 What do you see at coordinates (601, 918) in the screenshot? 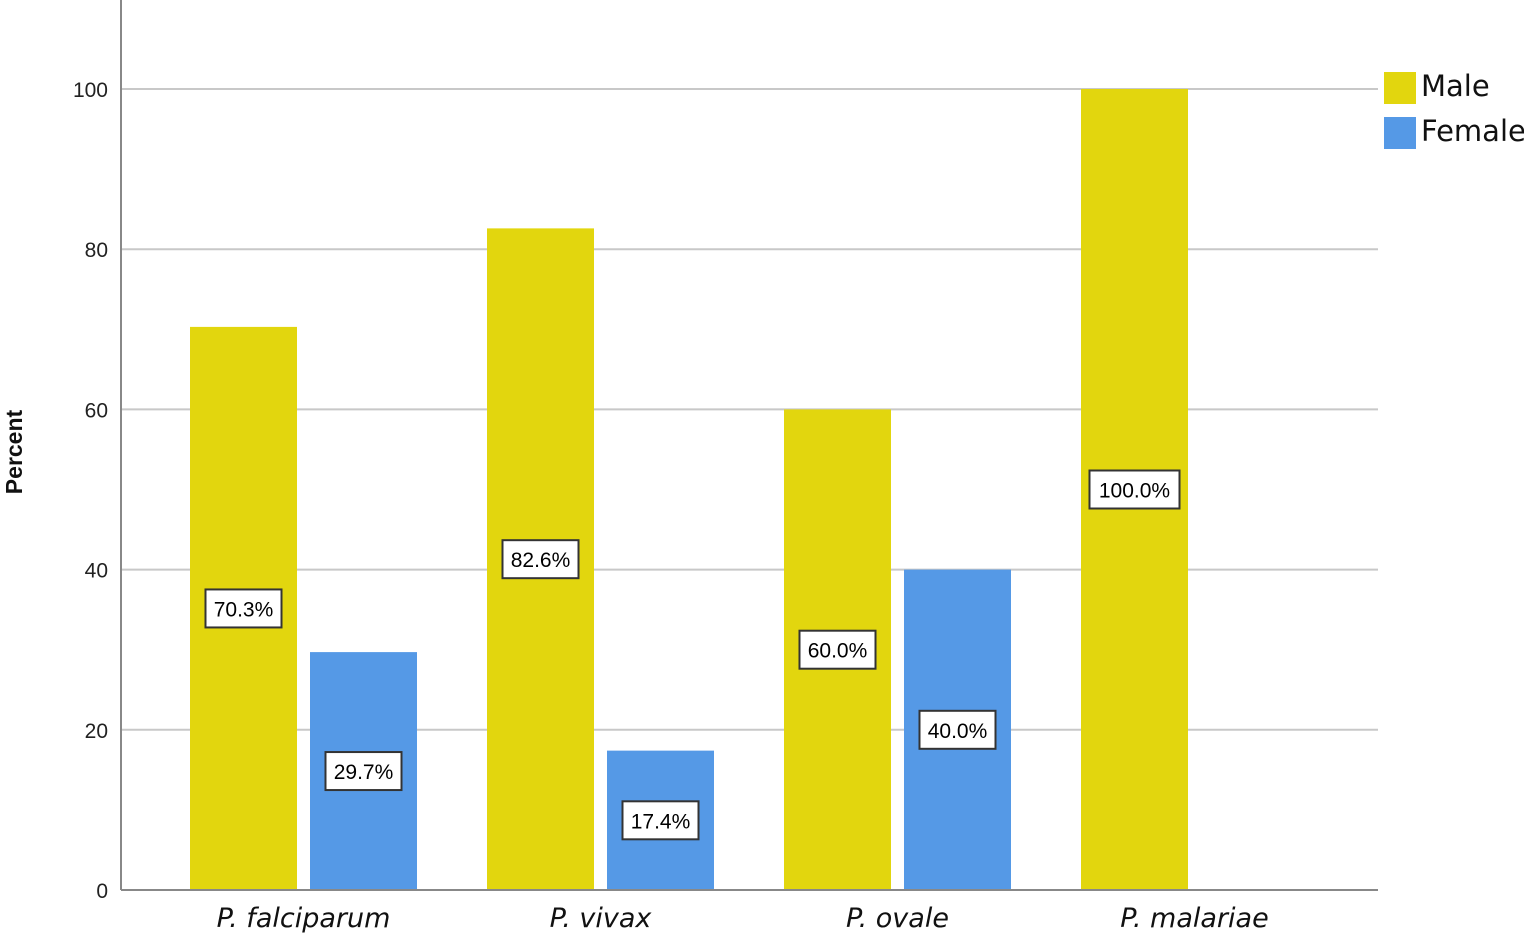
I see `x-tick-label: P. vivax` at bounding box center [601, 918].